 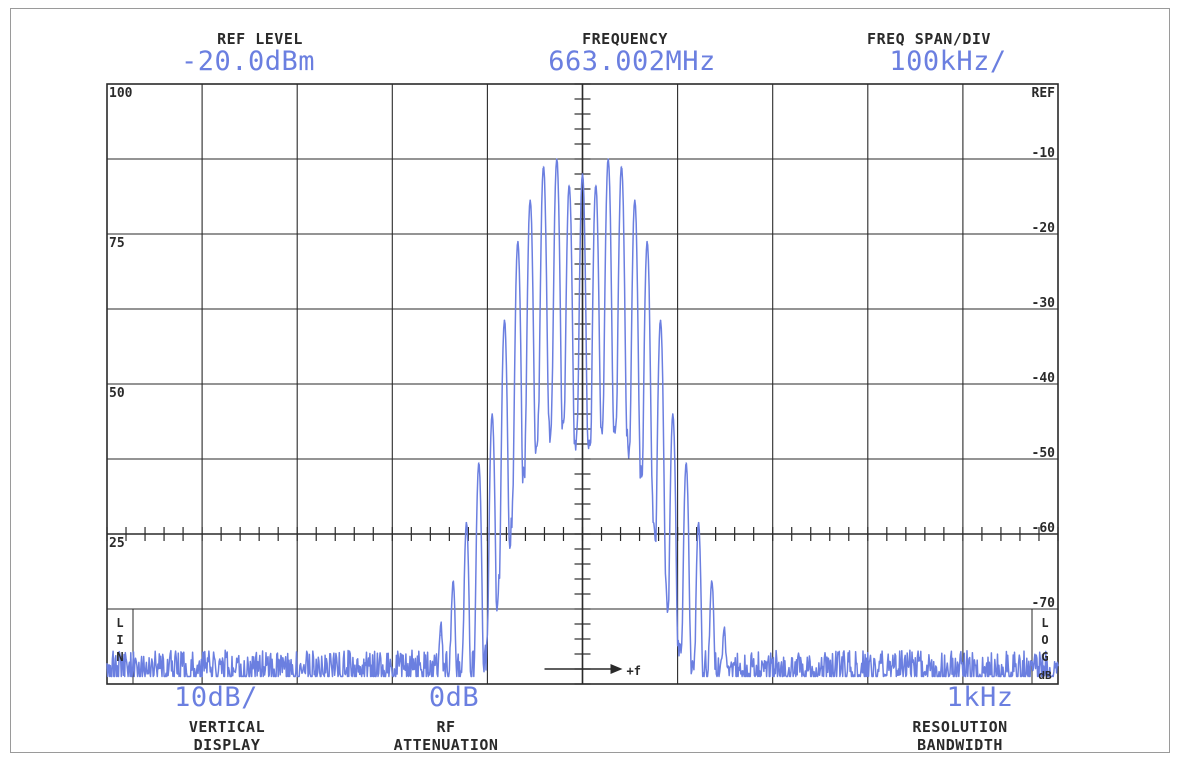 What do you see at coordinates (625, 39) in the screenshot?
I see `frequency-label: FREQUENCY` at bounding box center [625, 39].